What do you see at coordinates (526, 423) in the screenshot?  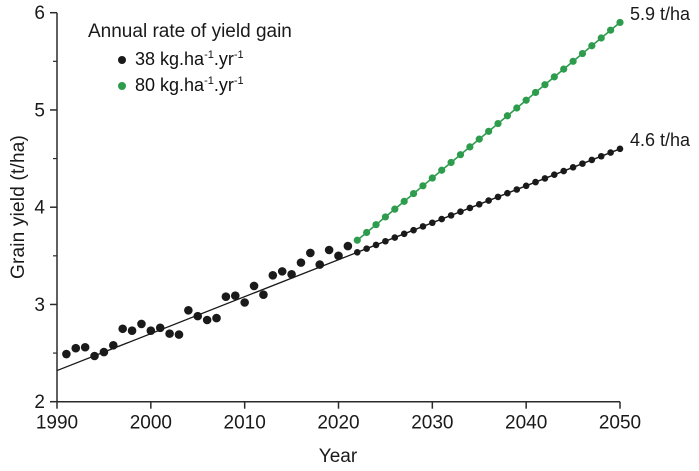 I see `x-tick-label: 2040` at bounding box center [526, 423].